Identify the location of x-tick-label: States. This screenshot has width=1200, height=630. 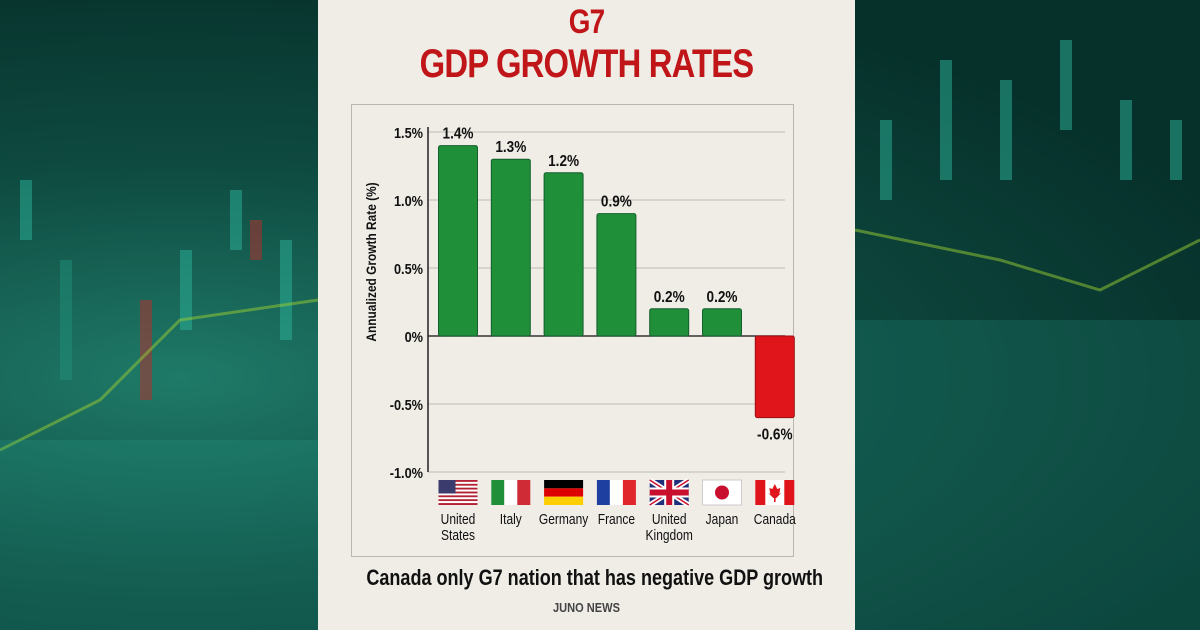
(458, 535).